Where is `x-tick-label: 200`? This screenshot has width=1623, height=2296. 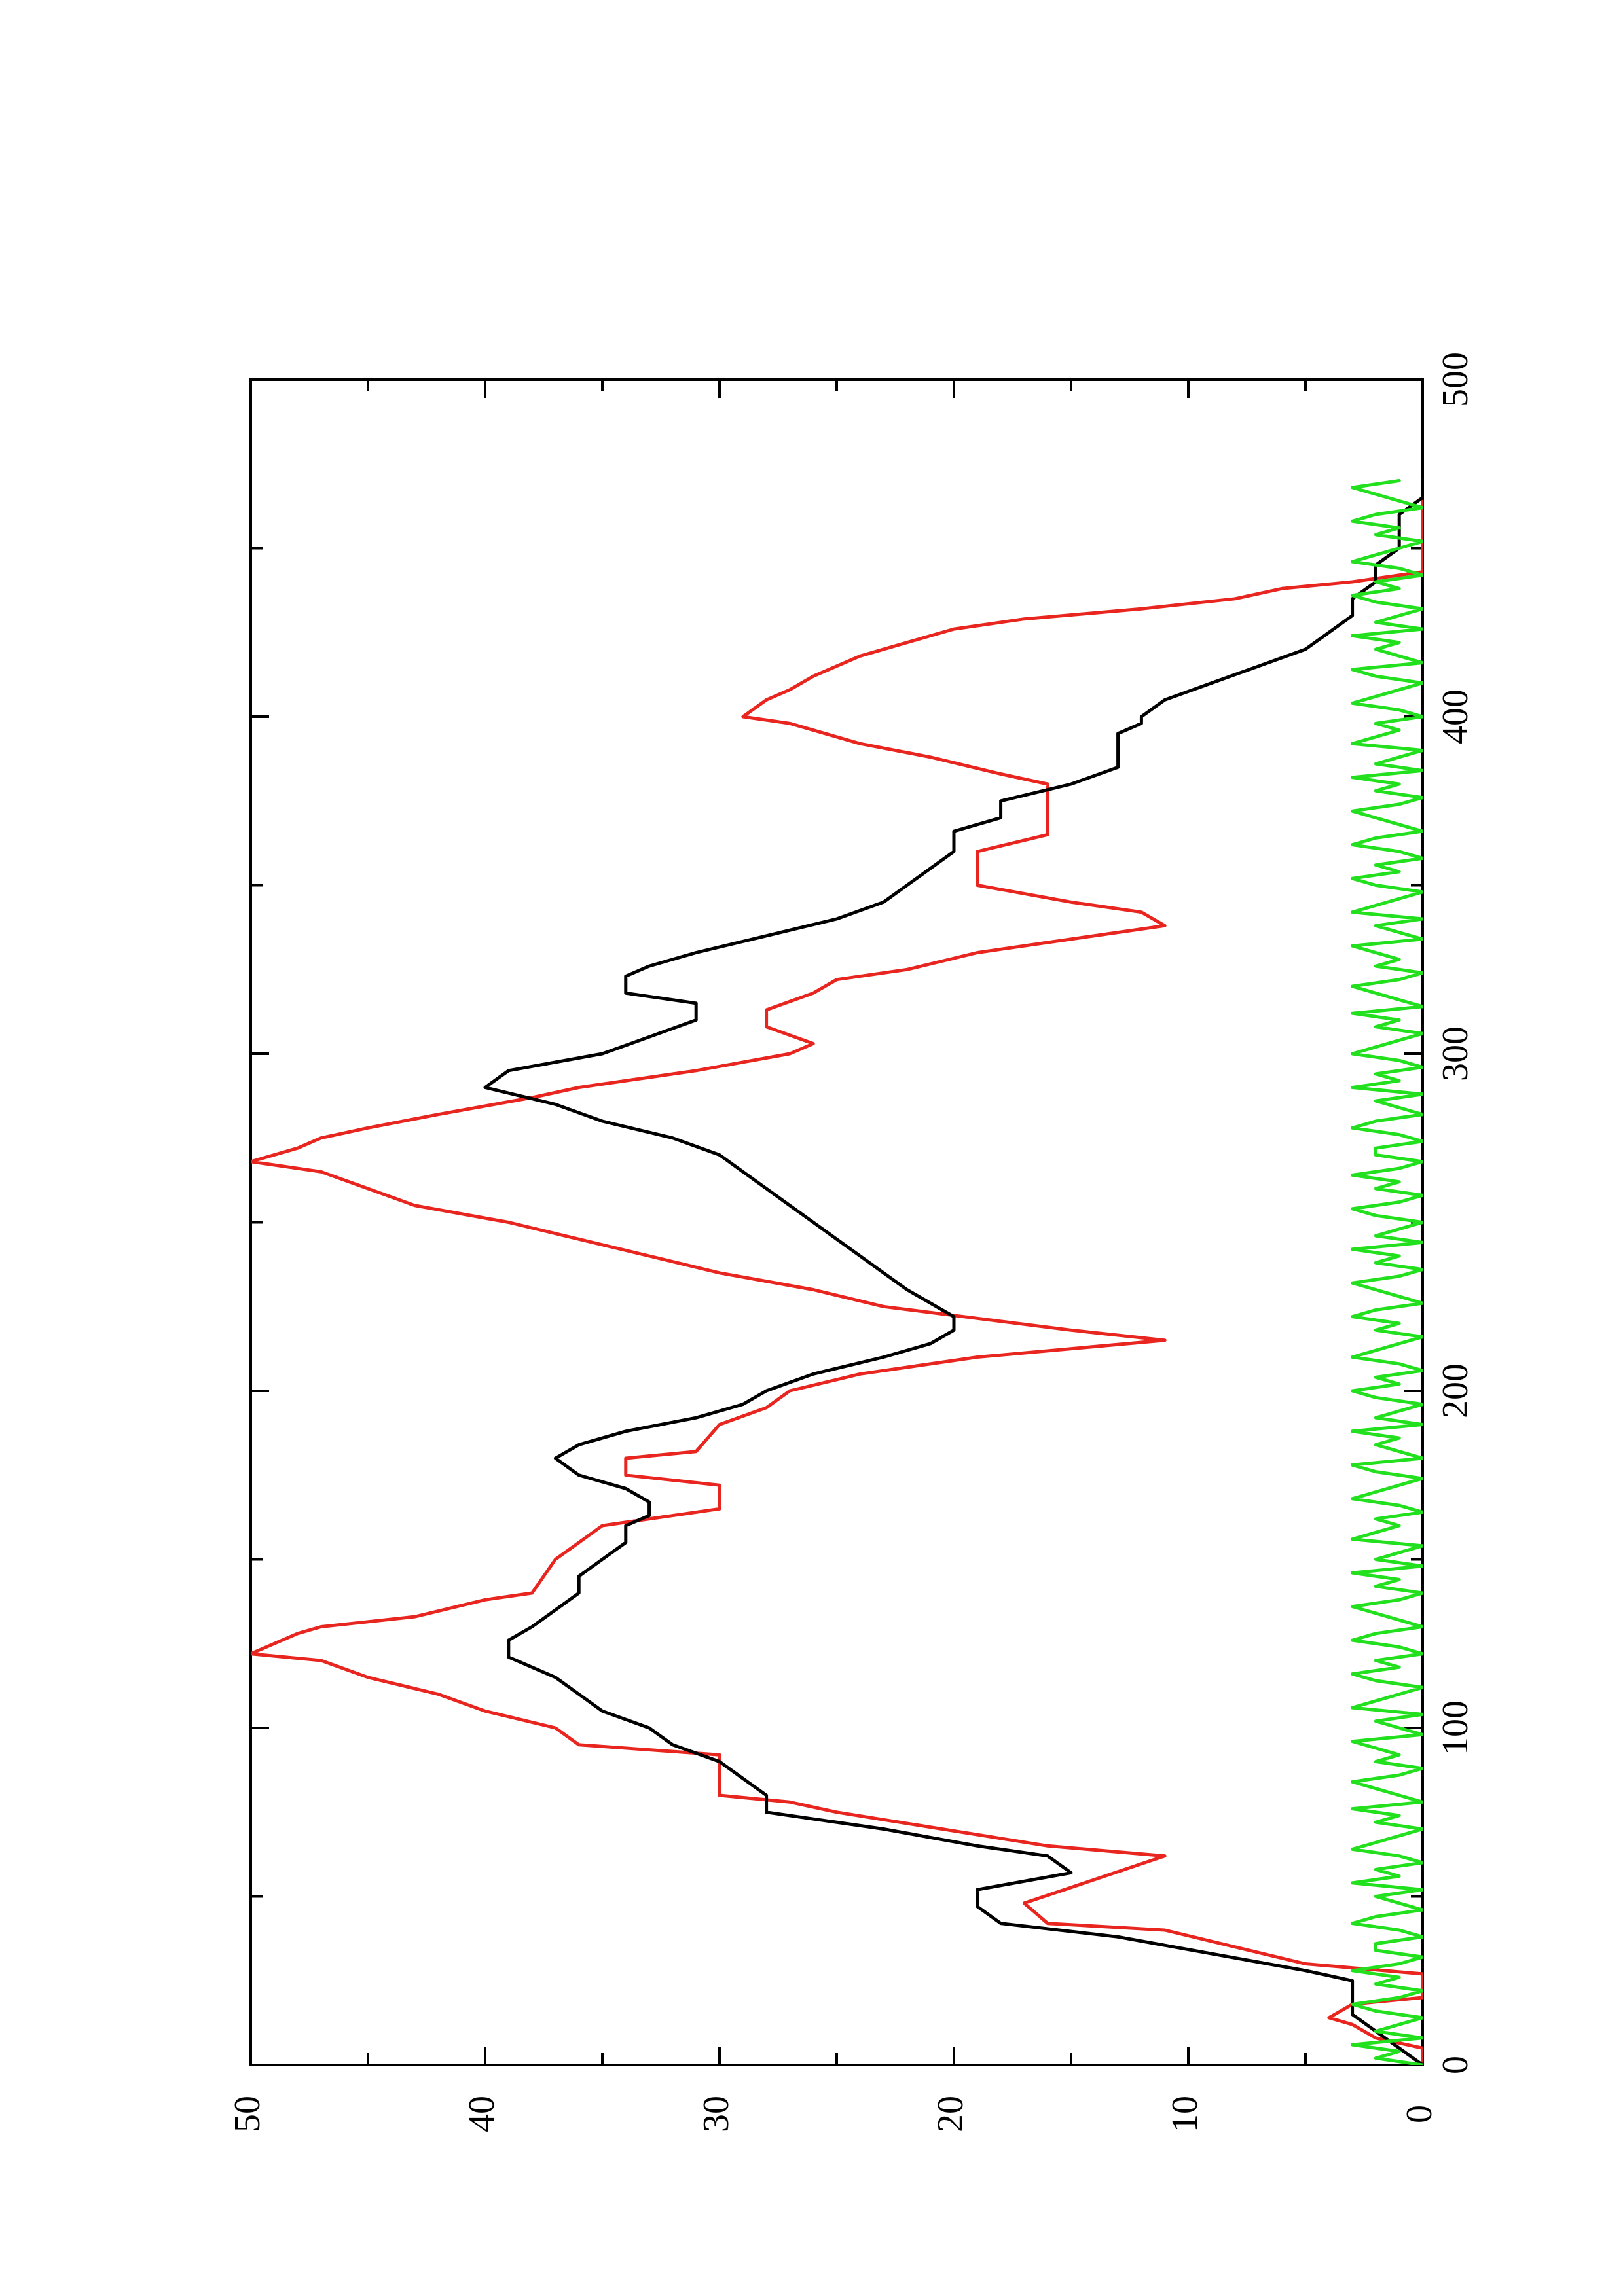
x-tick-label: 200 is located at coordinates (1455, 1390).